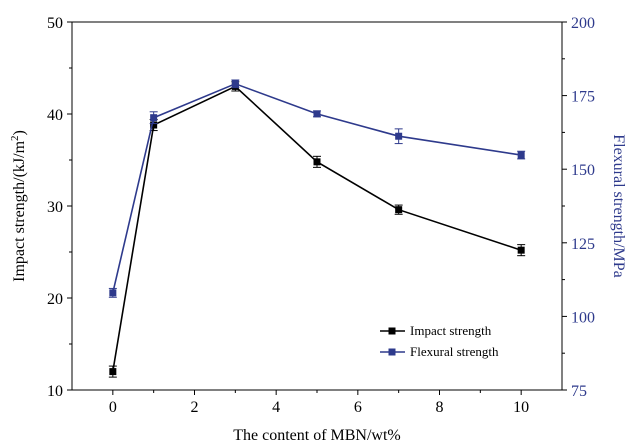 The height and width of the screenshot is (446, 631). I want to click on x-axis-title: The content of MBN/wt%, so click(317, 435).